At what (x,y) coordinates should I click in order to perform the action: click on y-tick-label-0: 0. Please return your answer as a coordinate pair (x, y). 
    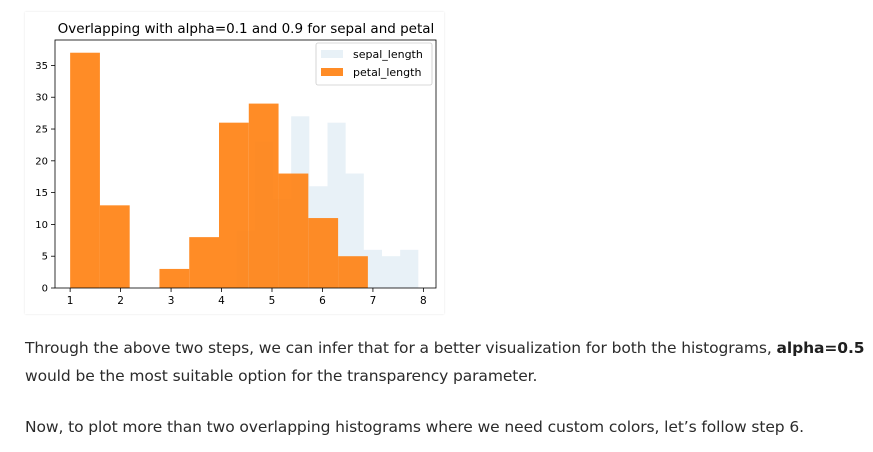
    Looking at the image, I should click on (45, 289).